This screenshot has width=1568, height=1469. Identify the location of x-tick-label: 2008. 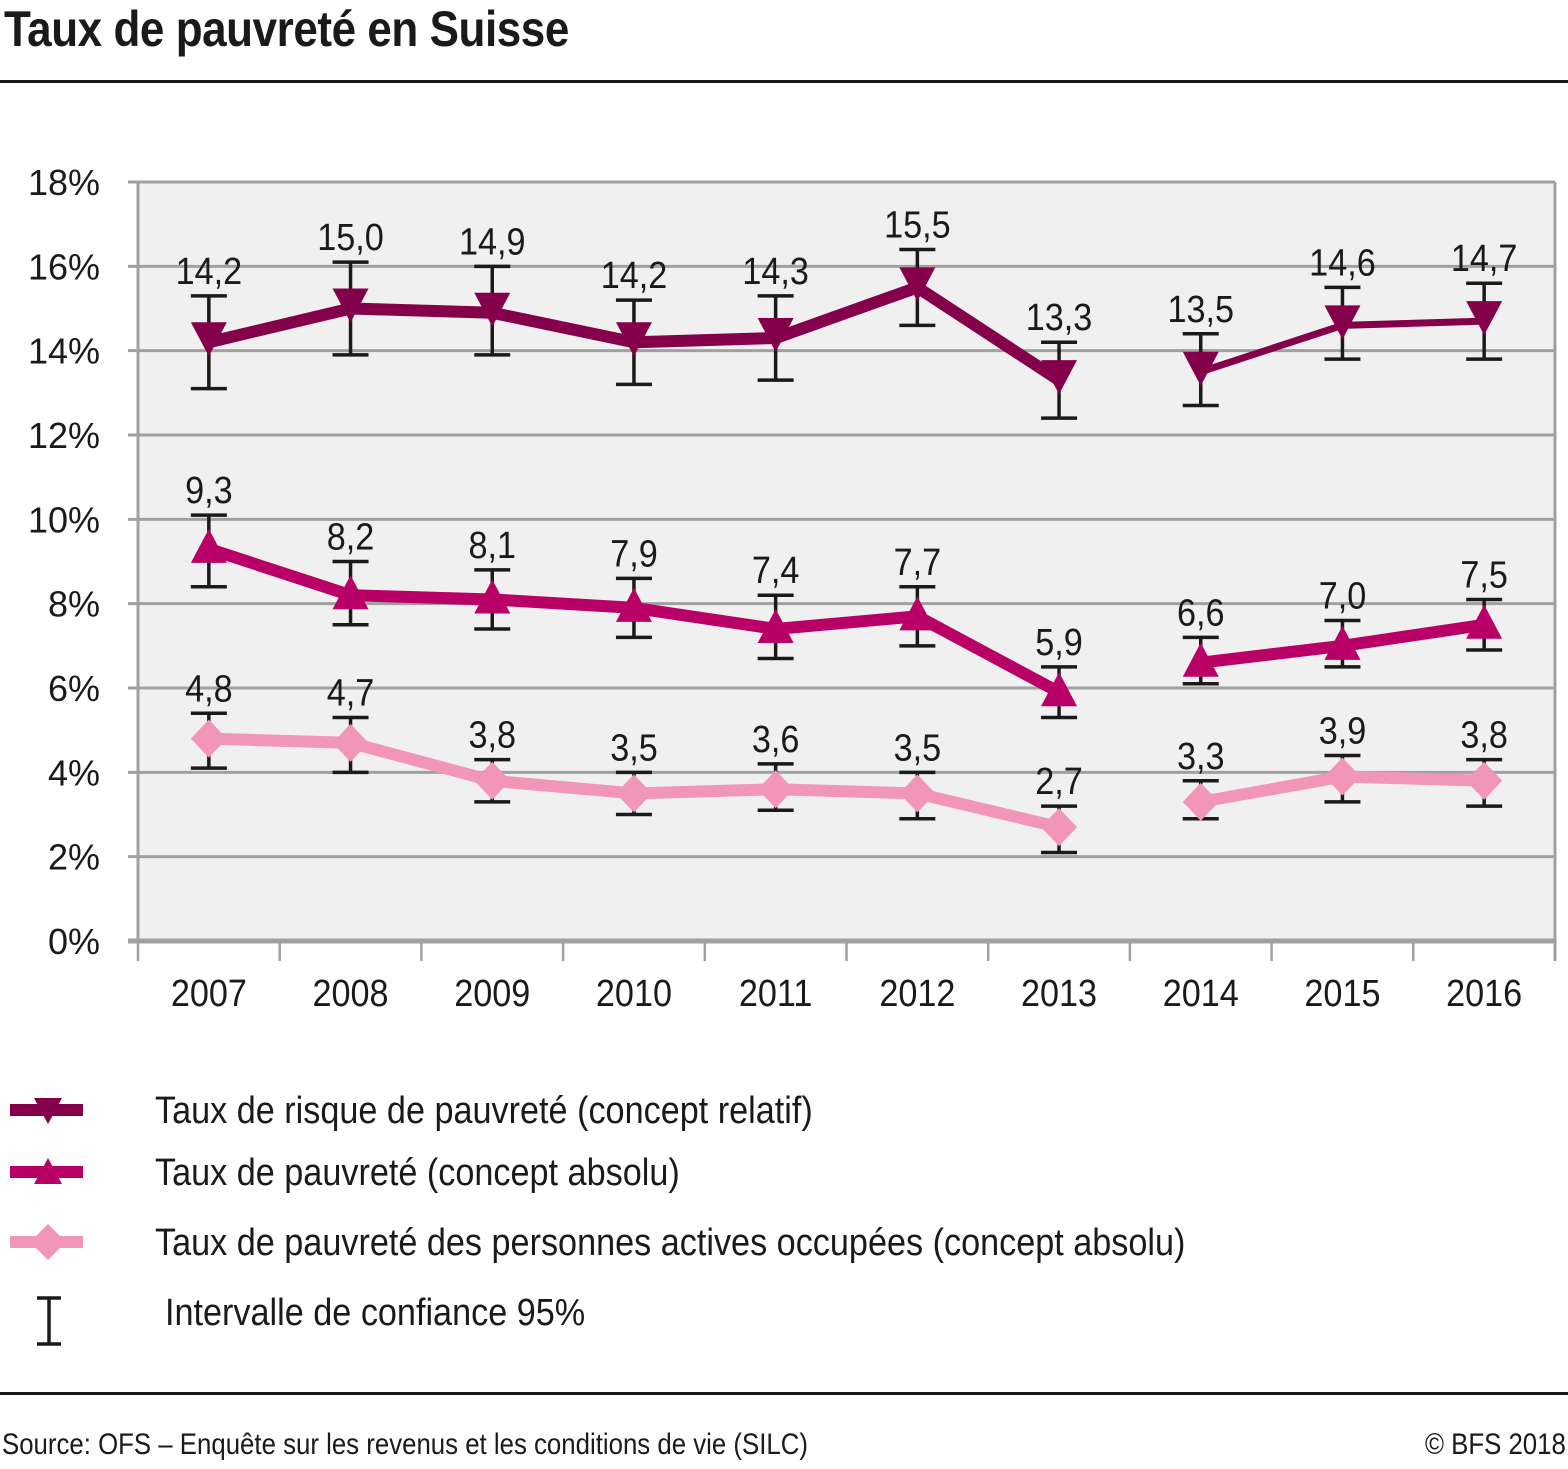
(351, 992).